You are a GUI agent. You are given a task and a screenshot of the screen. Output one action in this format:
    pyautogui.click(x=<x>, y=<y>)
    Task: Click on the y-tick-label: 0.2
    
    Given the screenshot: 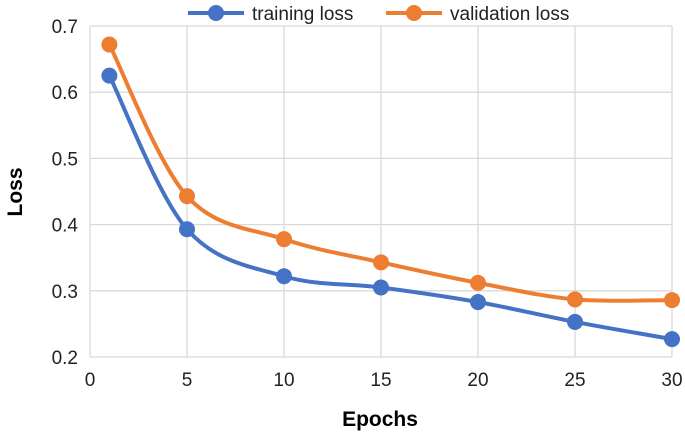 What is the action you would take?
    pyautogui.click(x=65, y=358)
    